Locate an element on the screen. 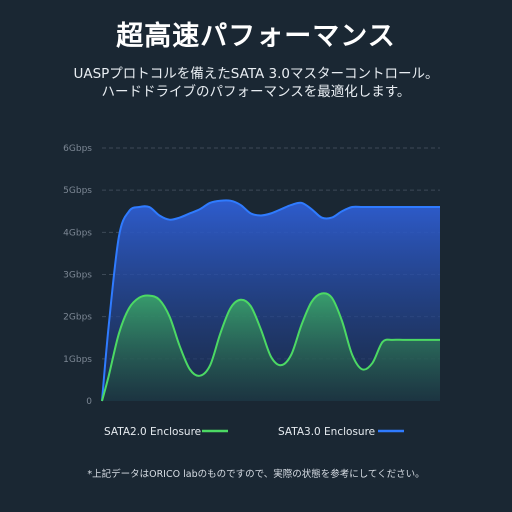 This screenshot has height=512, width=512. y-tick-label: 6Gbps is located at coordinates (77, 149).